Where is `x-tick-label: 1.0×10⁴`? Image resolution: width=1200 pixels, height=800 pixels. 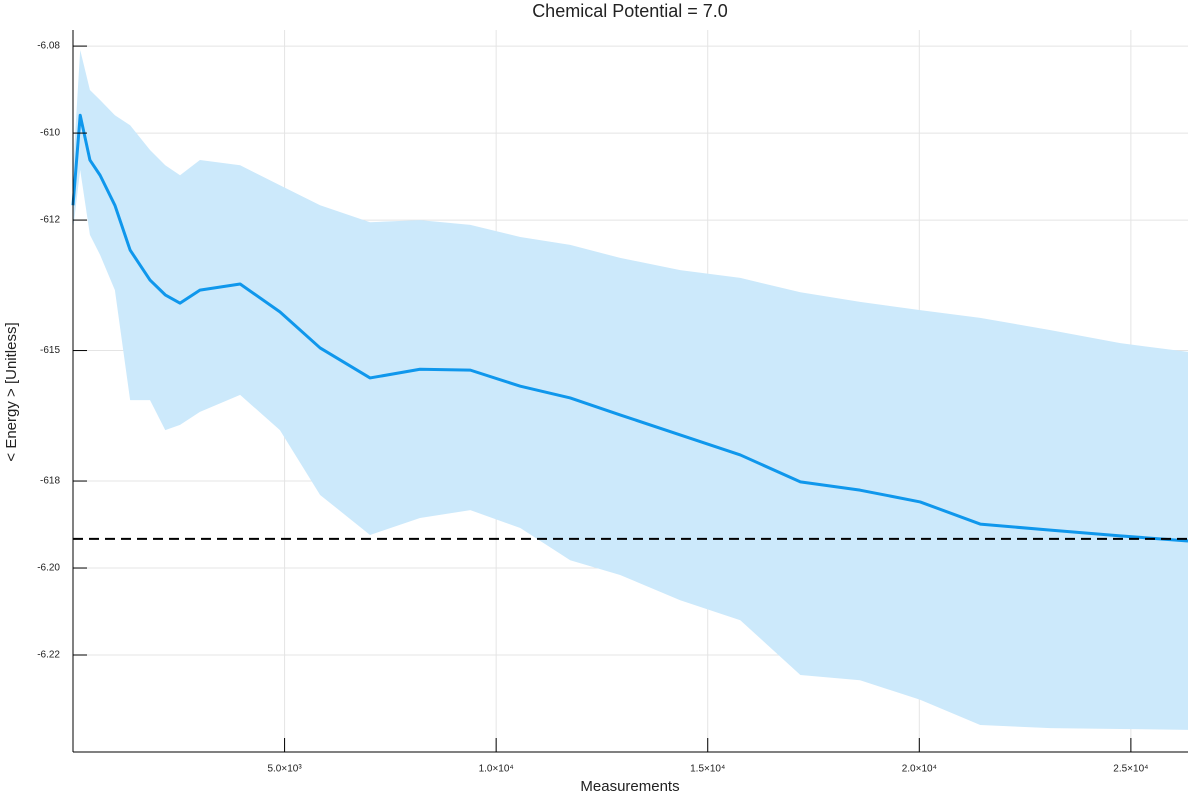 x-tick-label: 1.0×10⁴ is located at coordinates (496, 769).